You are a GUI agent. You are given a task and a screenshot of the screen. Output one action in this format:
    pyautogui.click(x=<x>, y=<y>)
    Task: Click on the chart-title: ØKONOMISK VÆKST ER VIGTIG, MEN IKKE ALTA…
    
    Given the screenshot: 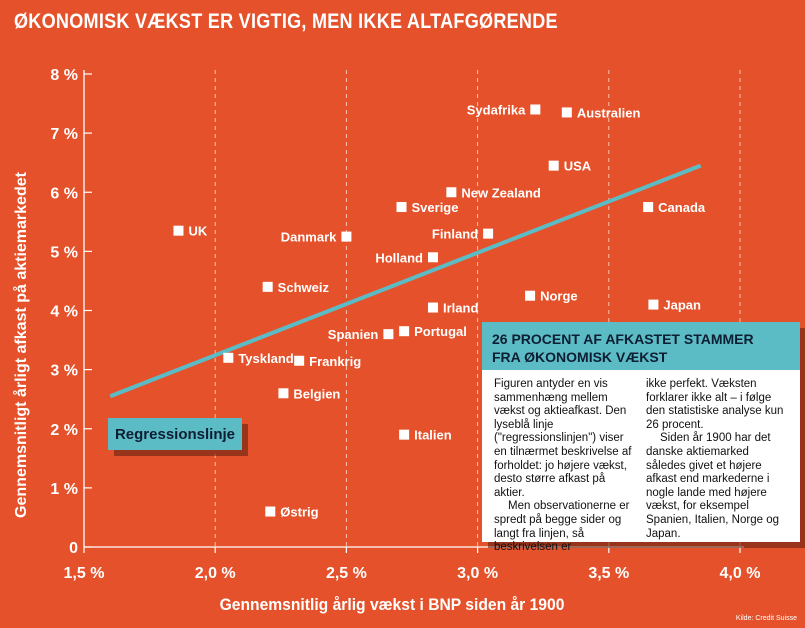 What is the action you would take?
    pyautogui.click(x=286, y=21)
    